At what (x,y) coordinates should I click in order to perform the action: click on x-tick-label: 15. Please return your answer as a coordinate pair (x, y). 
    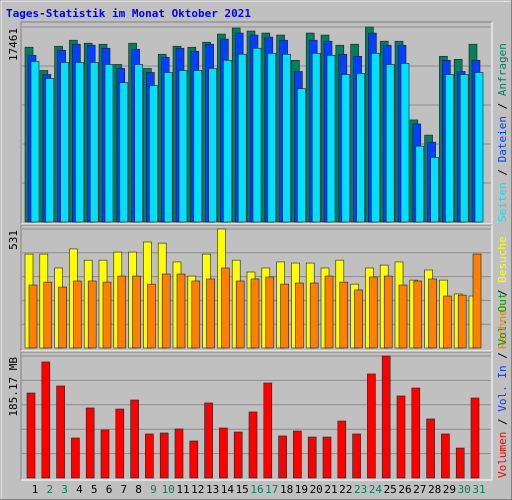
    Looking at the image, I should click on (242, 489).